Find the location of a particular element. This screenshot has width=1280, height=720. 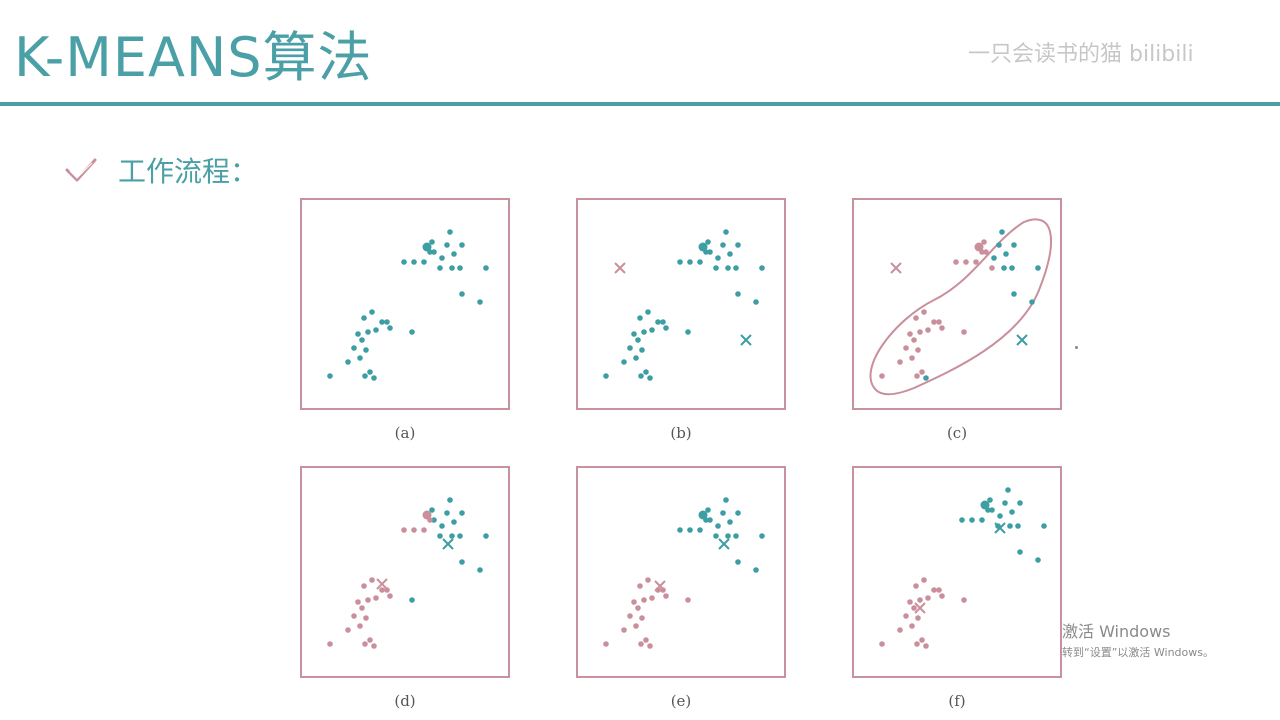

panel-caption-d: (d) is located at coordinates (405, 701).